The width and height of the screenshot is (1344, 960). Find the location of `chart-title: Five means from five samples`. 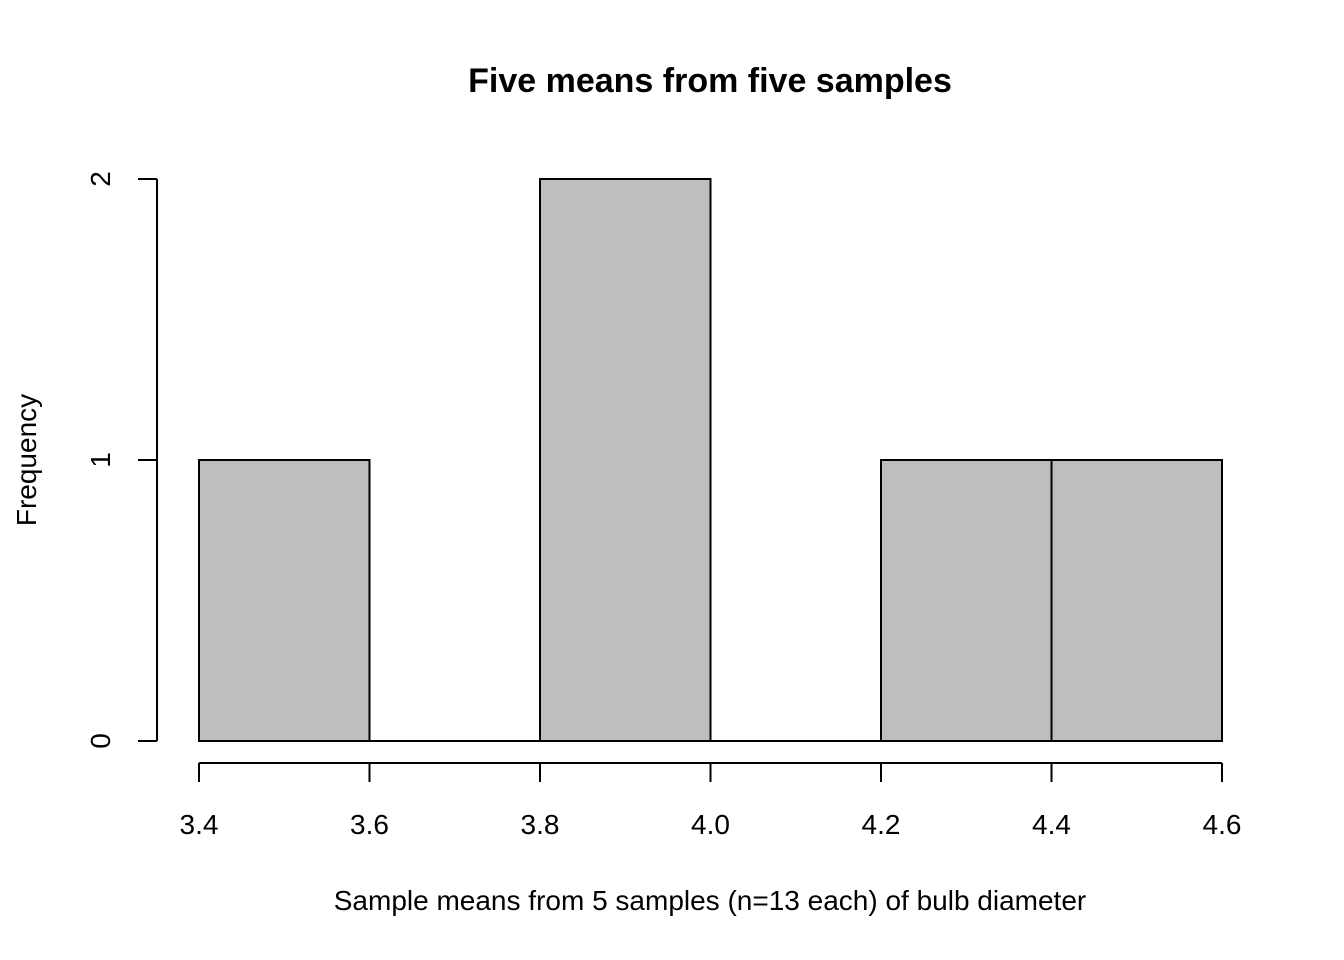

chart-title: Five means from five samples is located at coordinates (710, 81).